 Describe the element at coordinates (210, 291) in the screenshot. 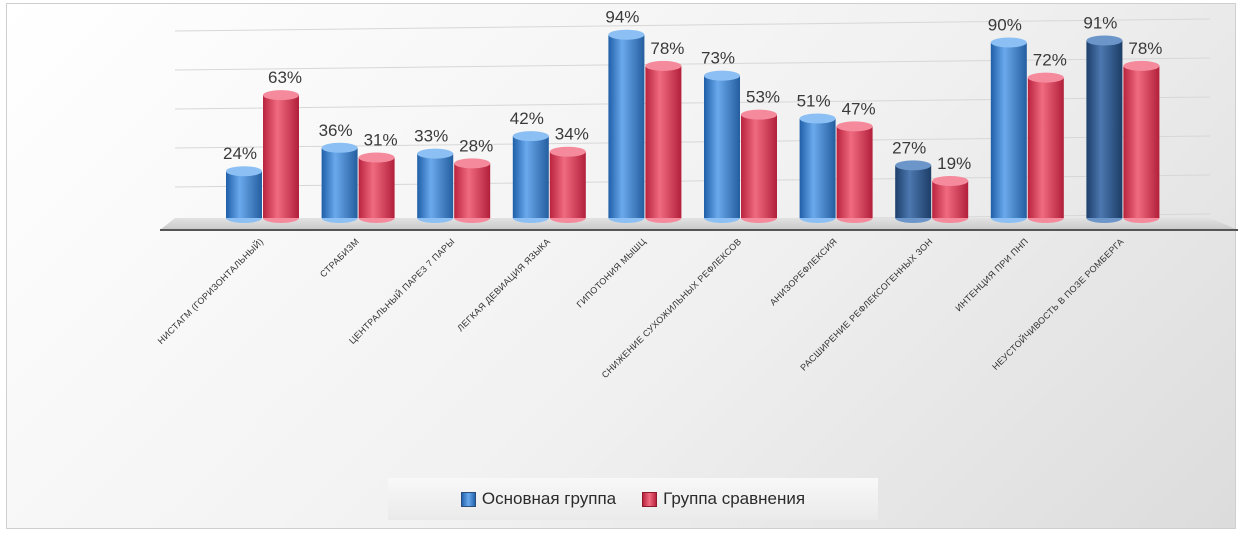

I see `category-label: НИСТАГМ (ГОРИЗОНТАЛЬНЫЙ)` at that location.